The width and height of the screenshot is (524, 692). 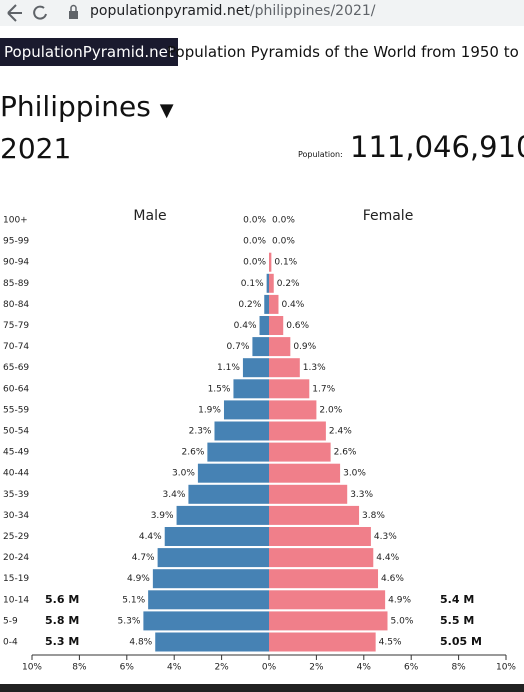 I want to click on dropdown-arrow: ▼, so click(x=166, y=110).